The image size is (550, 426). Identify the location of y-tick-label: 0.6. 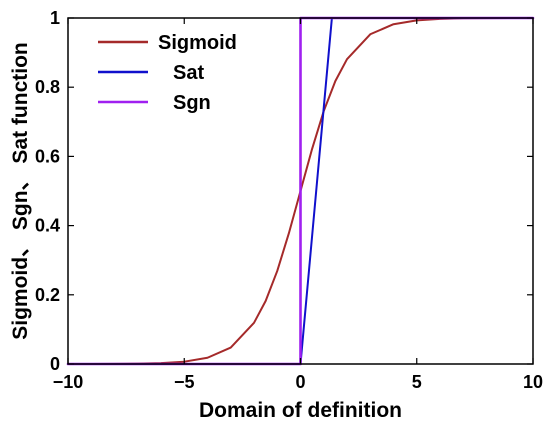
(47, 156).